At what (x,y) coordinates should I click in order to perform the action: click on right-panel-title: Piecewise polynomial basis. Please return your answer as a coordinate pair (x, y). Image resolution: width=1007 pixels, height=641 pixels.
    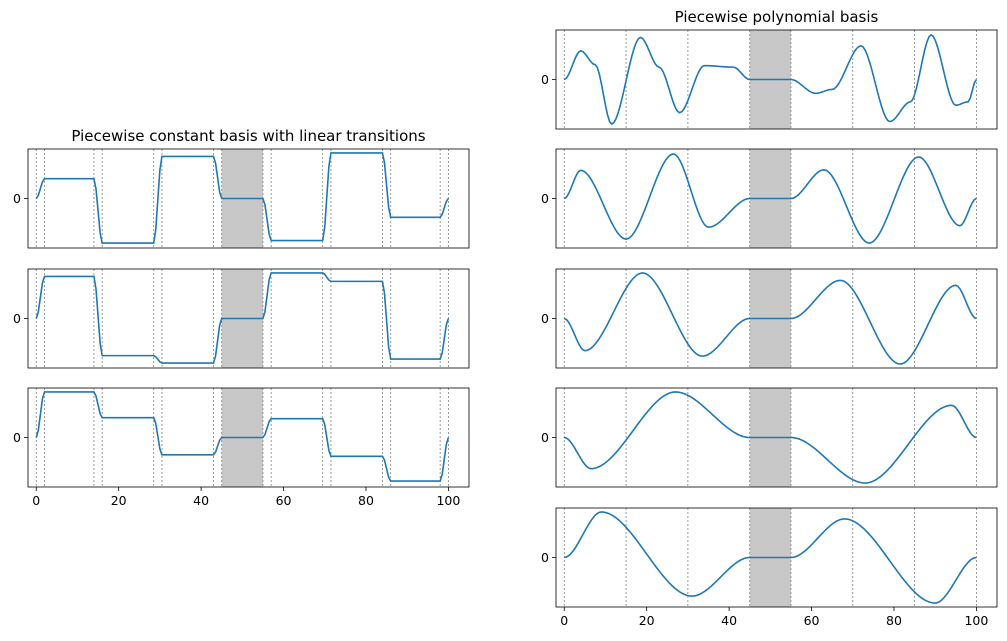
    Looking at the image, I should click on (777, 17).